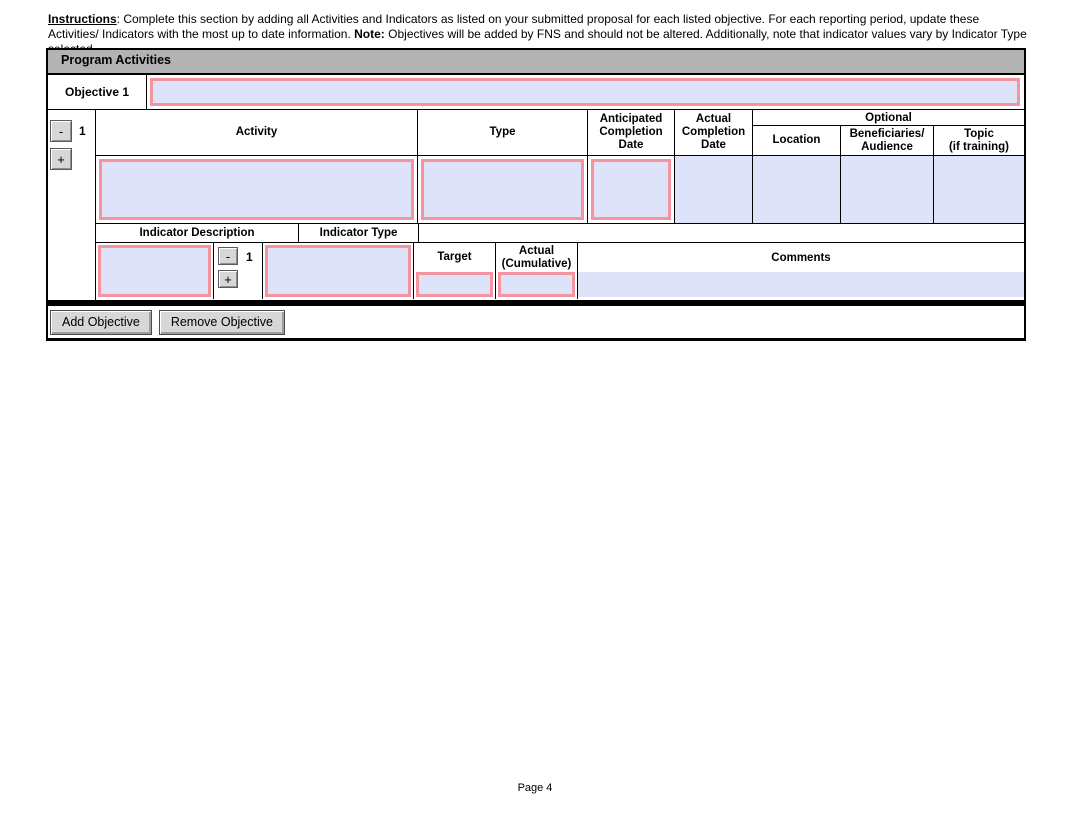  Describe the element at coordinates (887, 140) in the screenshot. I see `beneficiaries-column-header: Beneficiaries/ Audience` at that location.